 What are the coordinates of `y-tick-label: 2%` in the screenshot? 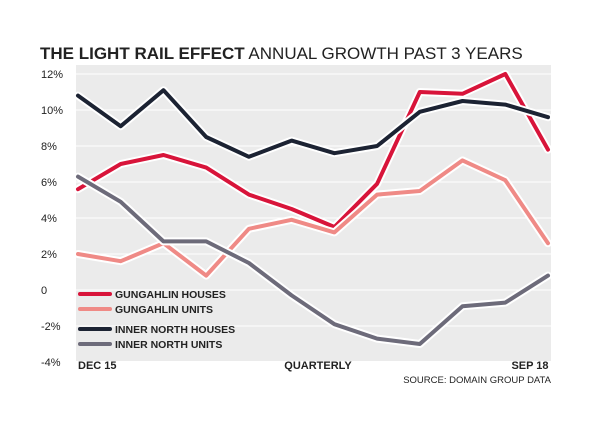 It's located at (49, 255).